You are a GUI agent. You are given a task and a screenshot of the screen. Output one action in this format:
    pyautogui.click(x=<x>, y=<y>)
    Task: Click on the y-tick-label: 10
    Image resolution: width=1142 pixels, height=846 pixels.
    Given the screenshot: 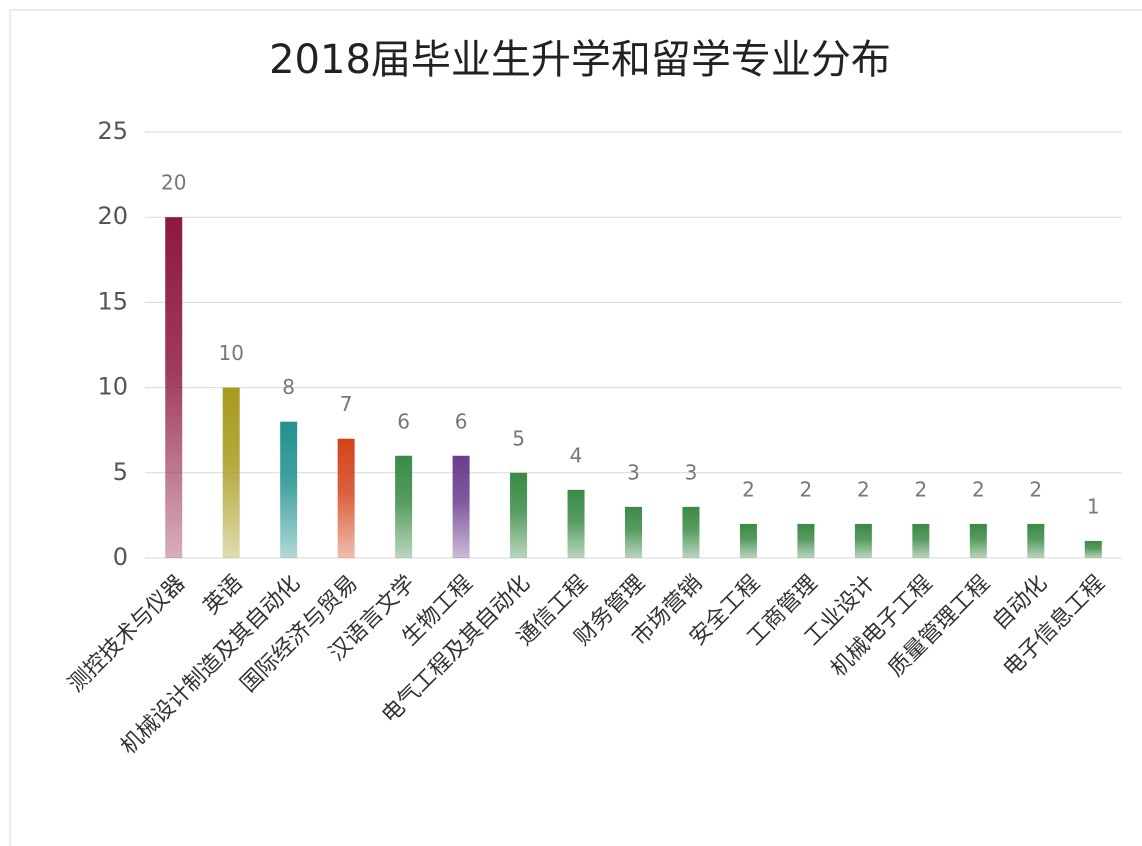 What is the action you would take?
    pyautogui.click(x=112, y=387)
    